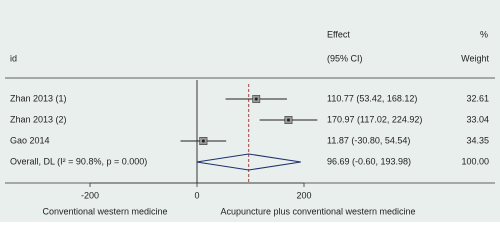 The width and height of the screenshot is (500, 240). Describe the element at coordinates (338, 34) in the screenshot. I see `column-header: Effect` at that location.